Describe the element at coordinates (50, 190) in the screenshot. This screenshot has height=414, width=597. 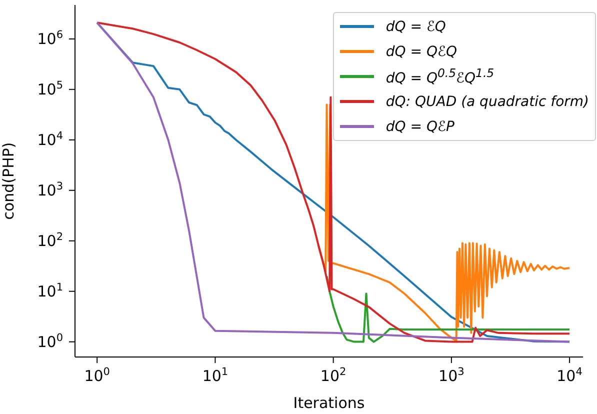
I see `y-tick-label: 10$^{3}$` at that location.